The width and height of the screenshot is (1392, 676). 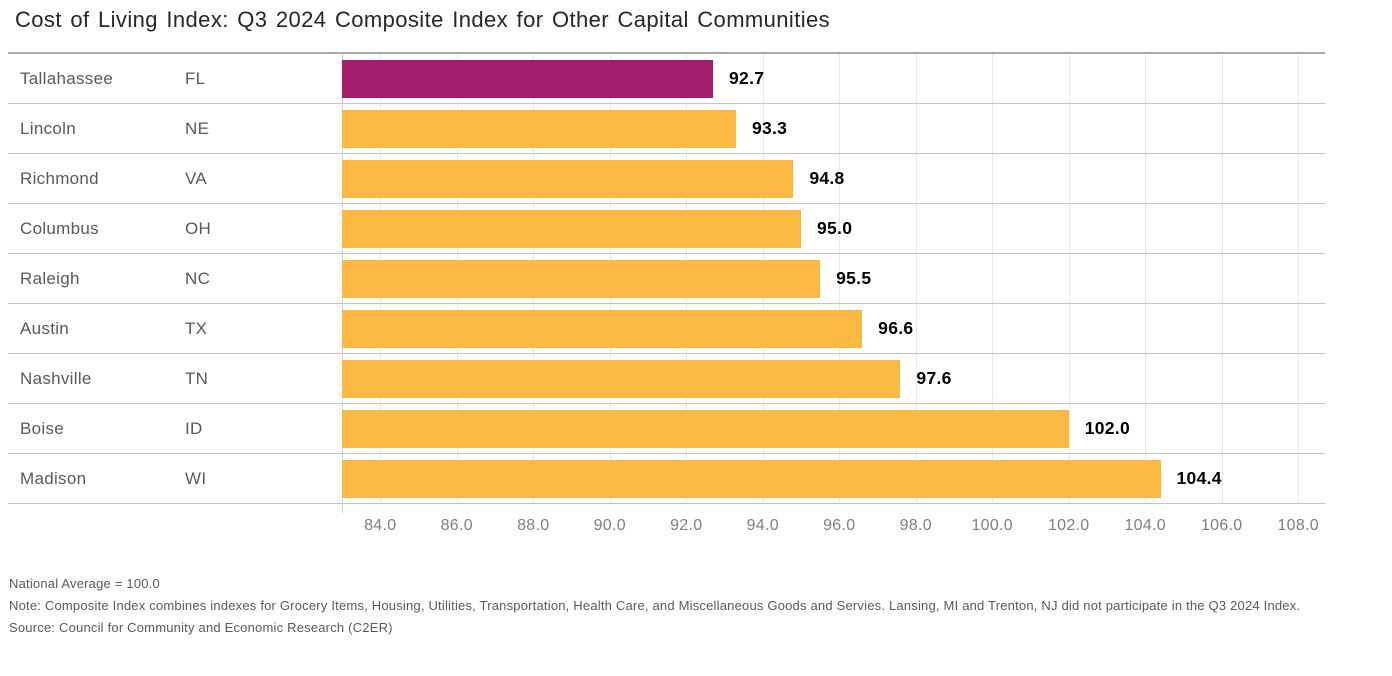 What do you see at coordinates (747, 78) in the screenshot?
I see `value-label: 92.7` at bounding box center [747, 78].